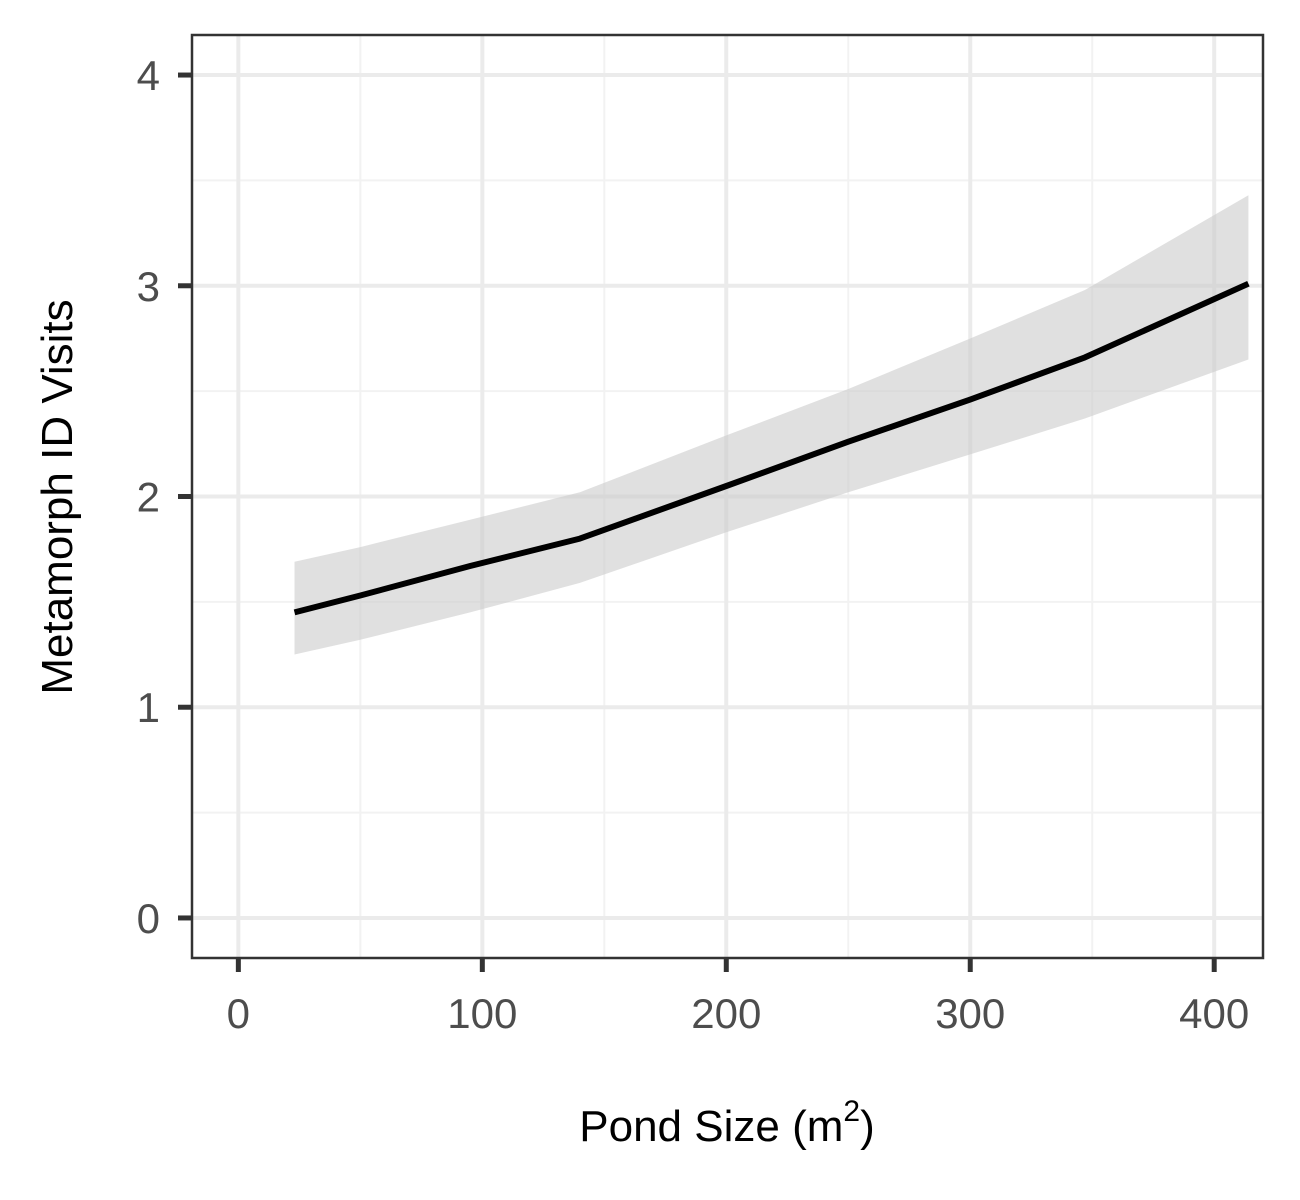  Describe the element at coordinates (164, 497) in the screenshot. I see `y-axis-ticks: 0 1 2 3 4` at that location.